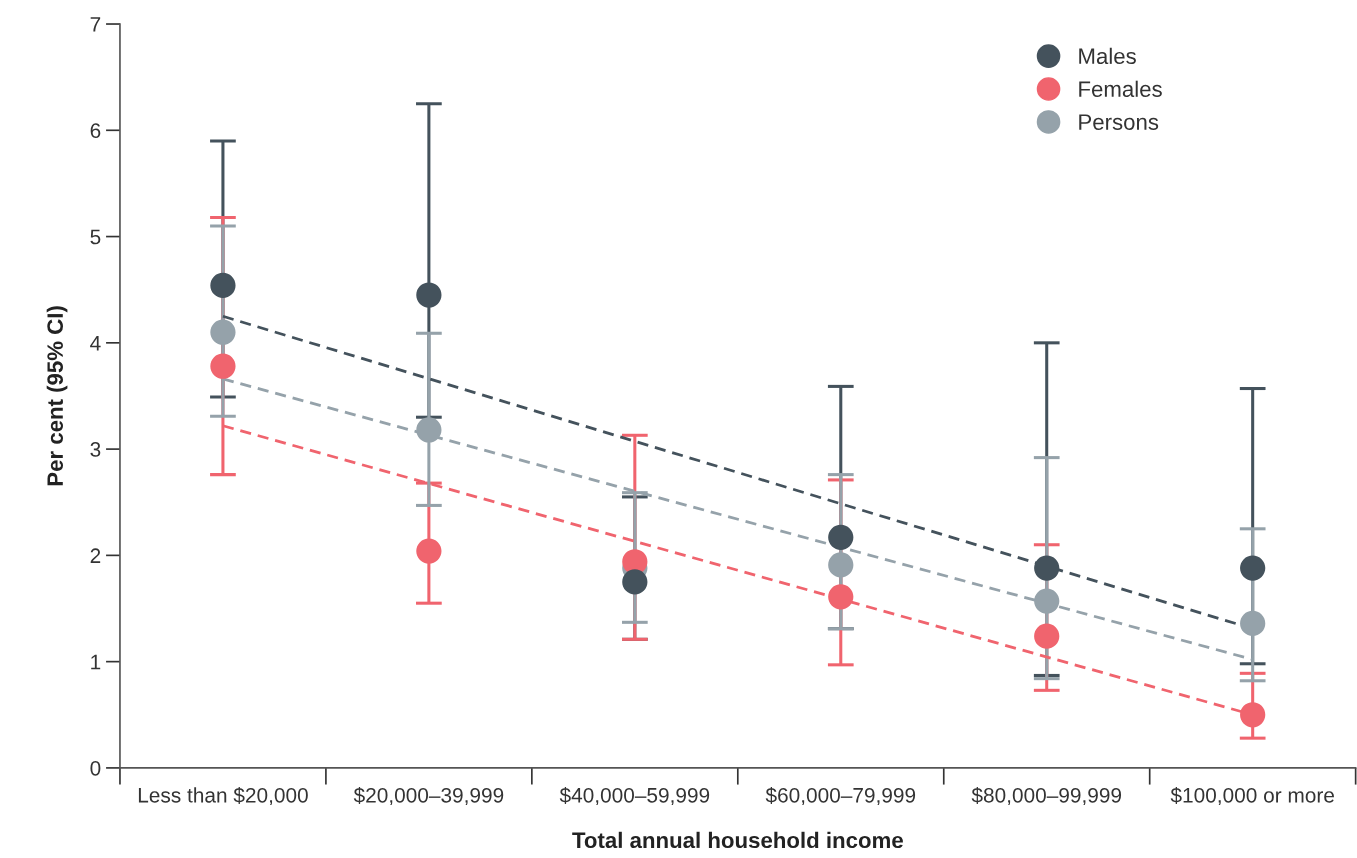  What do you see at coordinates (95, 768) in the screenshot?
I see `y-tick-label: 0` at bounding box center [95, 768].